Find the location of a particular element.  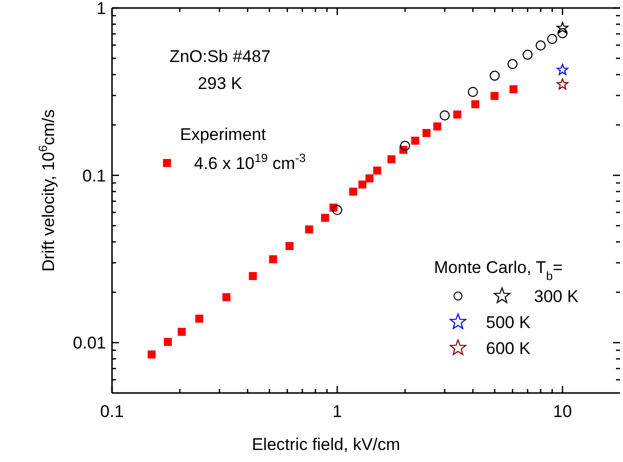

x-tick-label: 0.1 is located at coordinates (112, 411).